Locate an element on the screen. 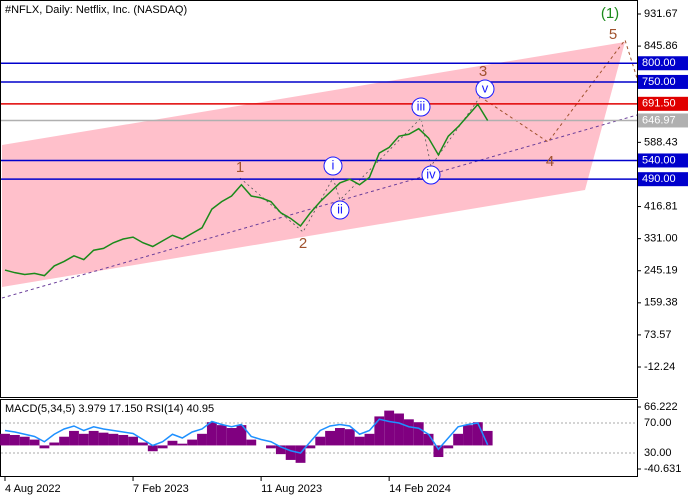 This screenshot has width=700, height=500. y-tick-label: 331.00 is located at coordinates (661, 239).